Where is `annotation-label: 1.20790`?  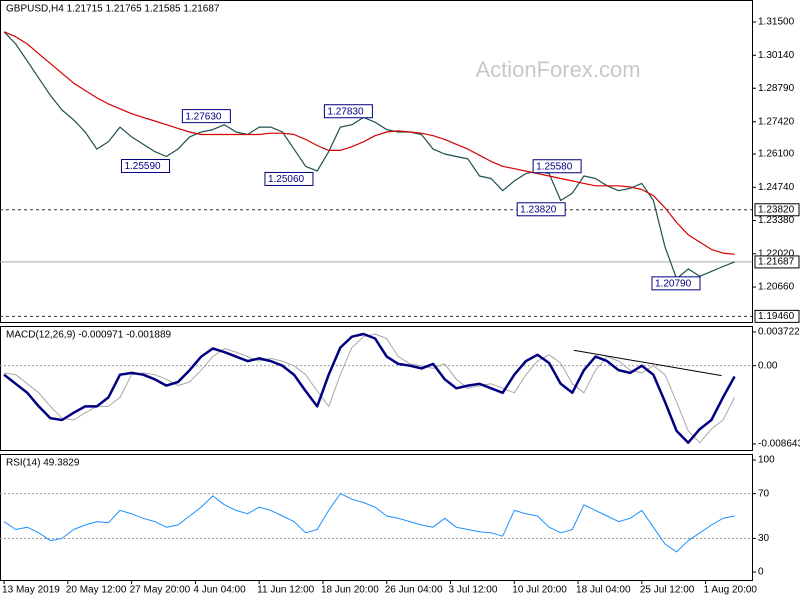
annotation-label: 1.20790 is located at coordinates (673, 283).